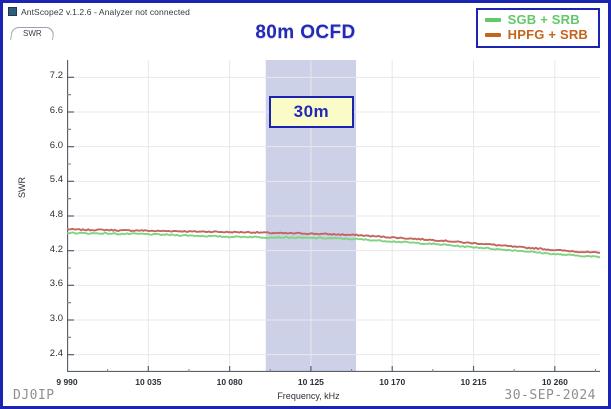 This screenshot has height=409, width=611. Describe the element at coordinates (67, 382) in the screenshot. I see `x-tick-label: 9 990` at that location.